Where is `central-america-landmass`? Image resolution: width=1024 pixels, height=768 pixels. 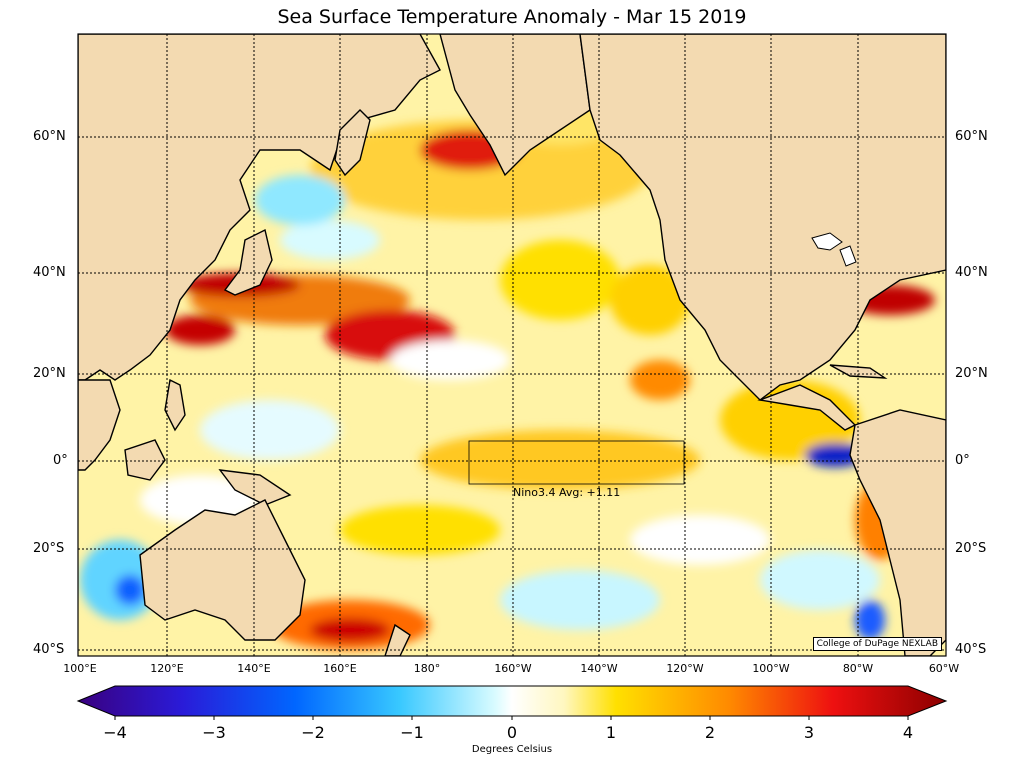 central-america-landmass is located at coordinates (807, 407).